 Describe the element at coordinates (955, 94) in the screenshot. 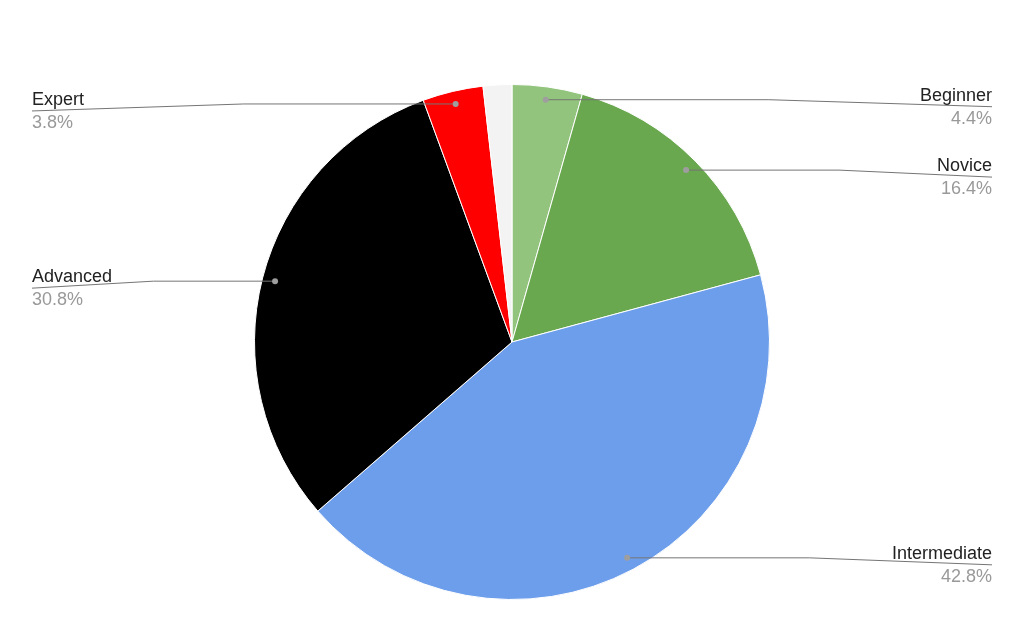

I see `slice-label: Beginner` at that location.